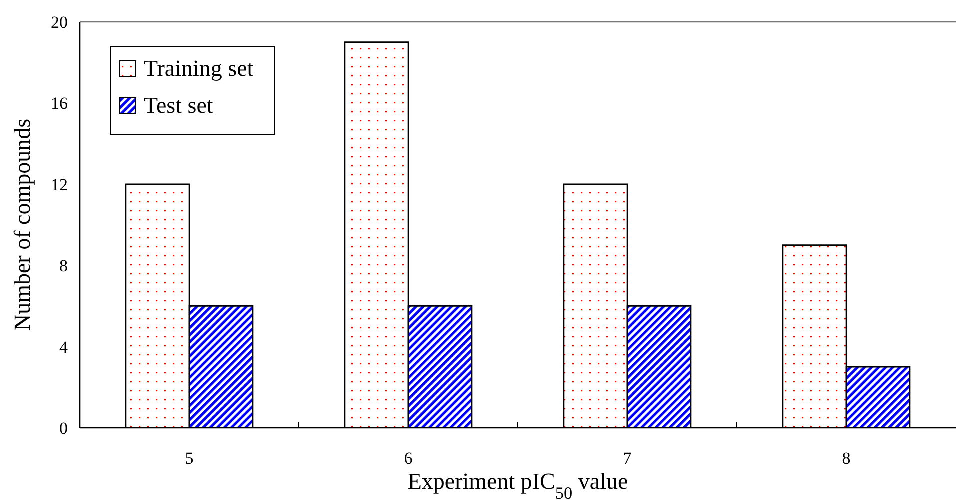 The width and height of the screenshot is (958, 503). I want to click on x-tick-label: 7, so click(627, 458).